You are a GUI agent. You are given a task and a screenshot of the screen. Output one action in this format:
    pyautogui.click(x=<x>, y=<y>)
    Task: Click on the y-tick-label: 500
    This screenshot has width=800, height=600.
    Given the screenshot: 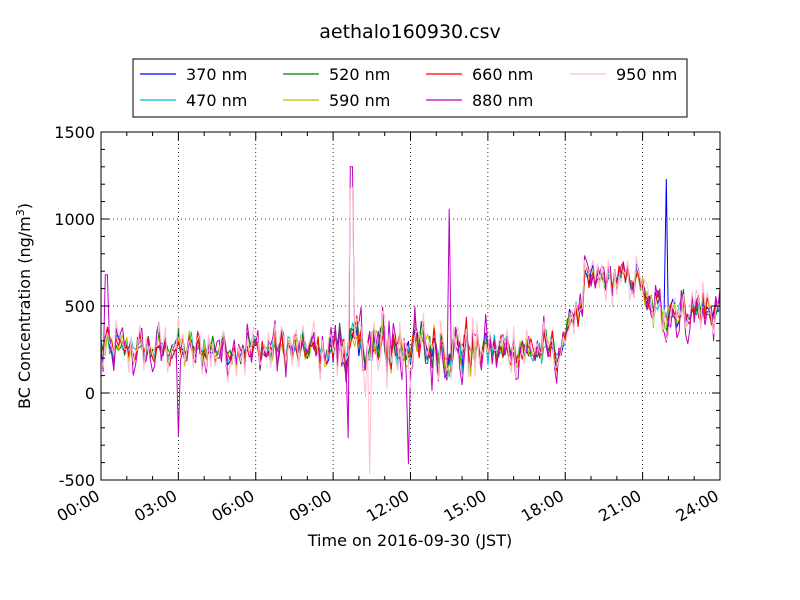 What is the action you would take?
    pyautogui.click(x=79, y=306)
    